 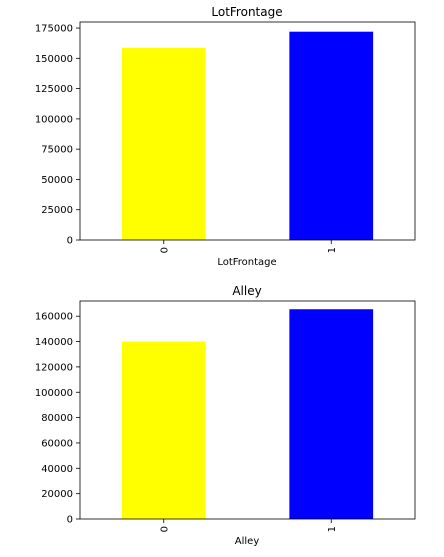 What do you see at coordinates (246, 12) in the screenshot?
I see `chart-1-title: LotFrontage` at bounding box center [246, 12].